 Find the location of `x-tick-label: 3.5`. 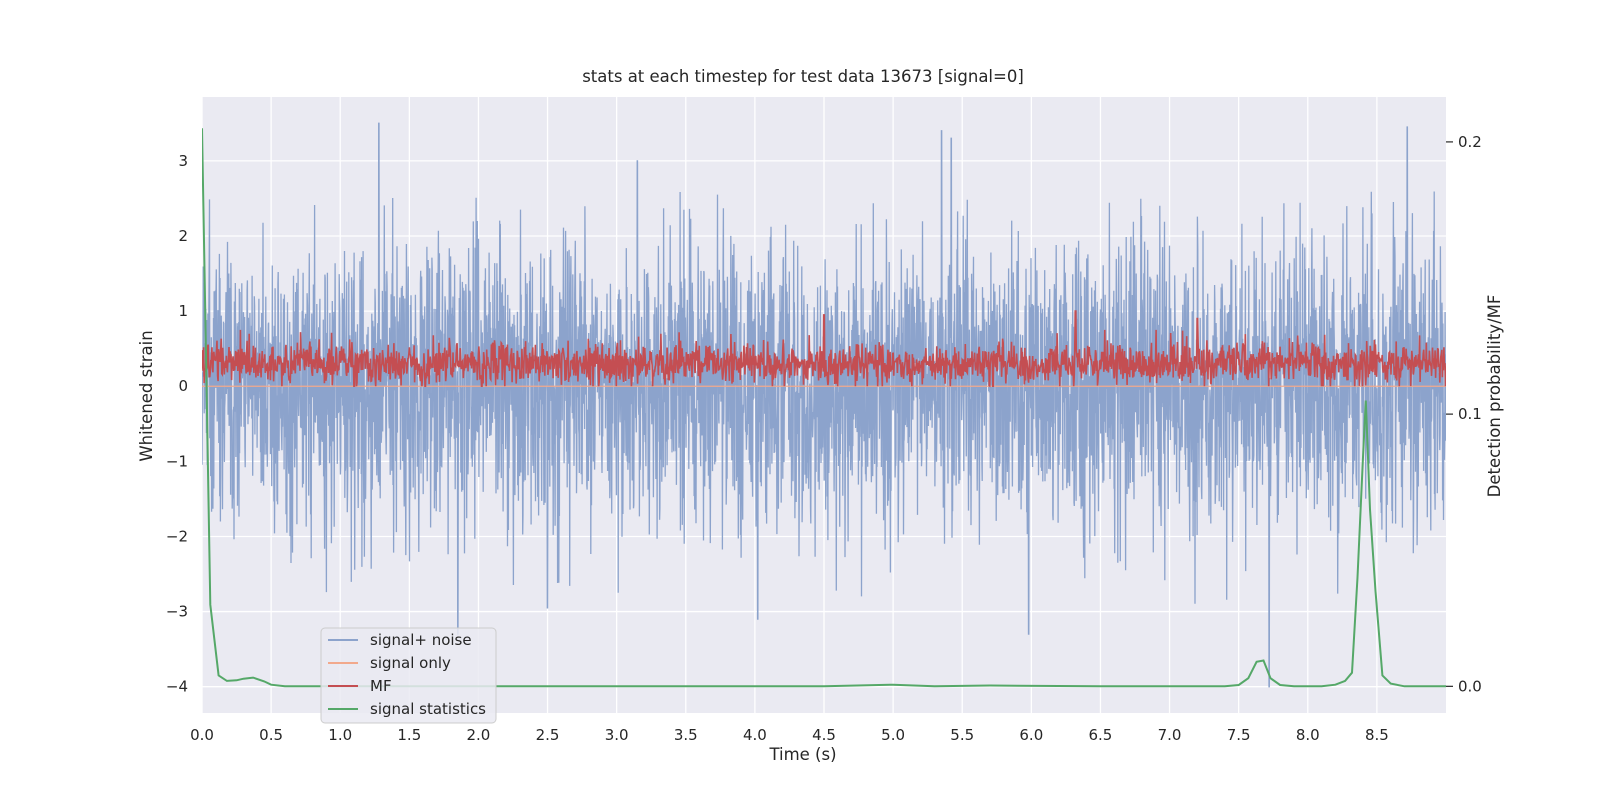

x-tick-label: 3.5 is located at coordinates (686, 735).